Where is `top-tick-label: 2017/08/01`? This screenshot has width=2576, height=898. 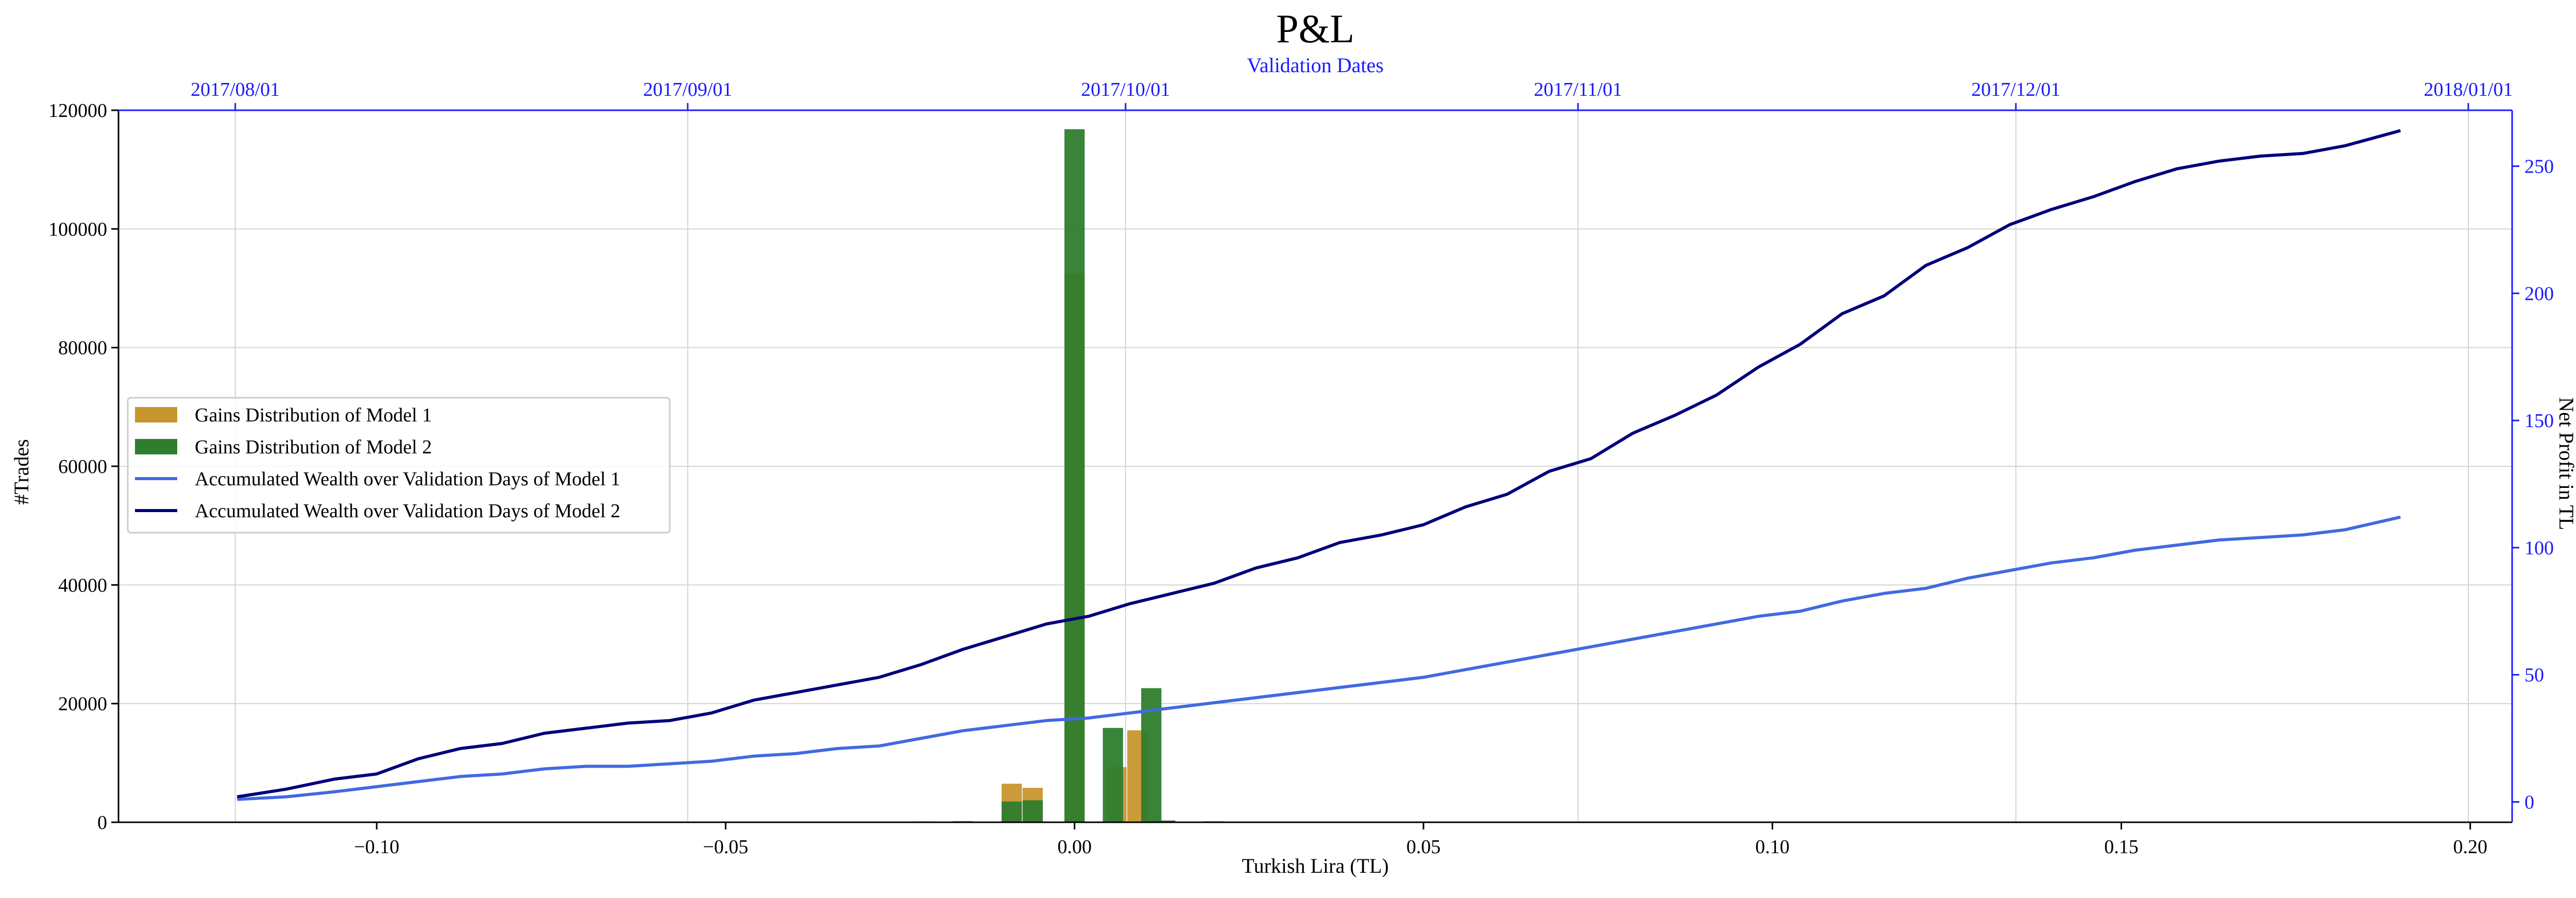 top-tick-label: 2017/08/01 is located at coordinates (235, 90).